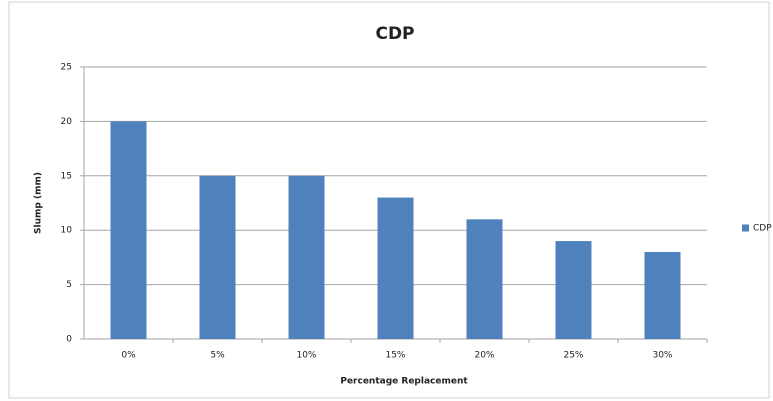  Describe the element at coordinates (306, 356) in the screenshot. I see `x-tick-label: 10%` at that location.